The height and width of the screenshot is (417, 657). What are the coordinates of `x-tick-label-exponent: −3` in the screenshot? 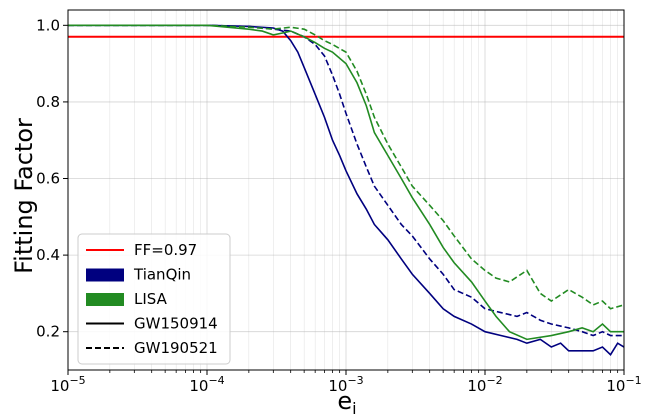 It's located at (355, 380).